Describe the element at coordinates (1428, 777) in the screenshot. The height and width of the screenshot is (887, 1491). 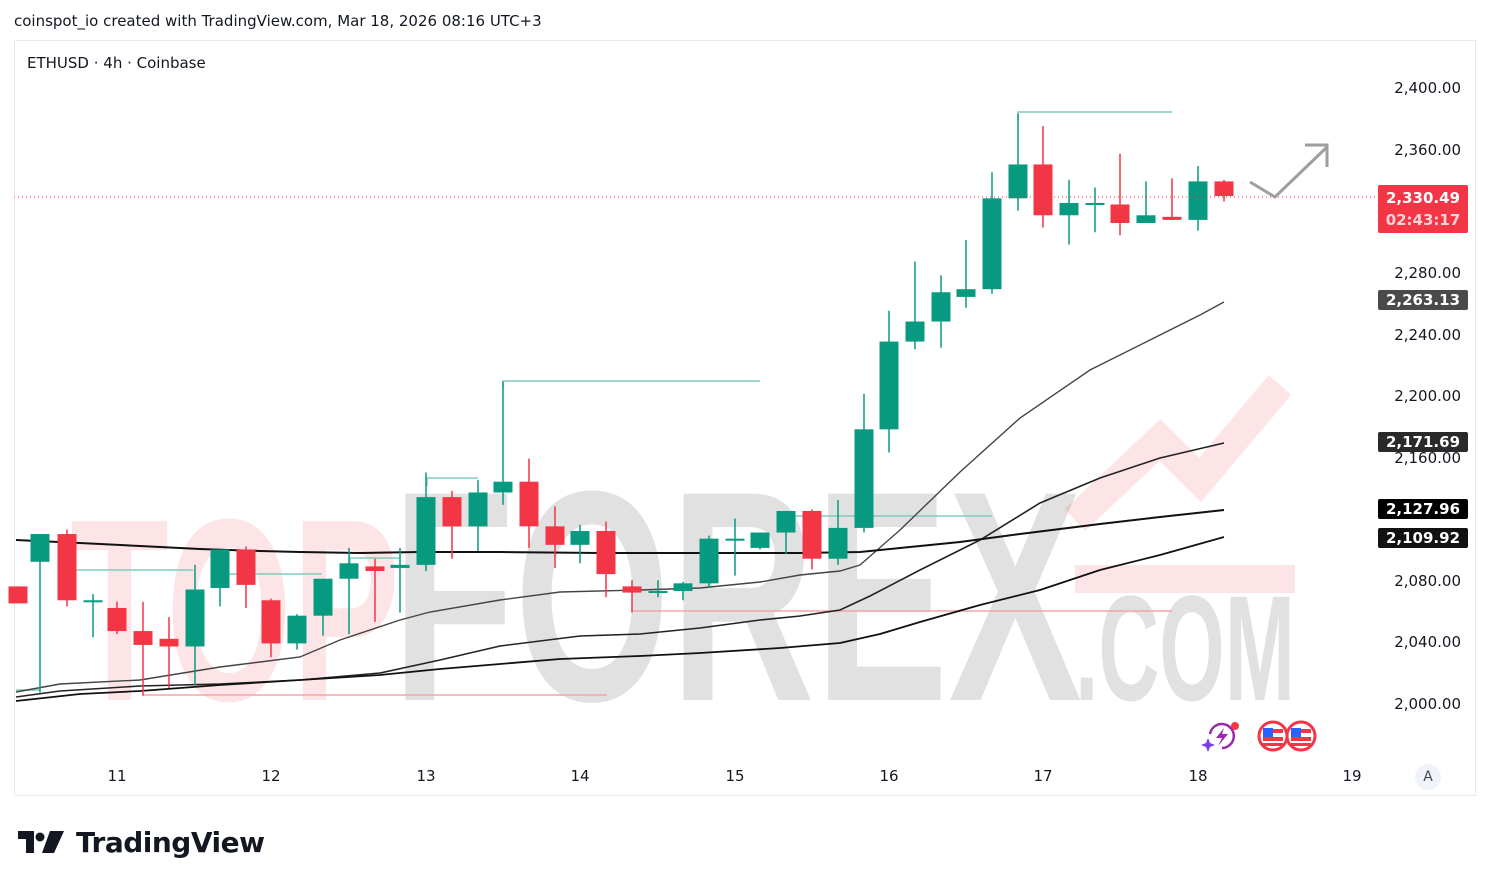
I see `auto-scale-button: A` at that location.